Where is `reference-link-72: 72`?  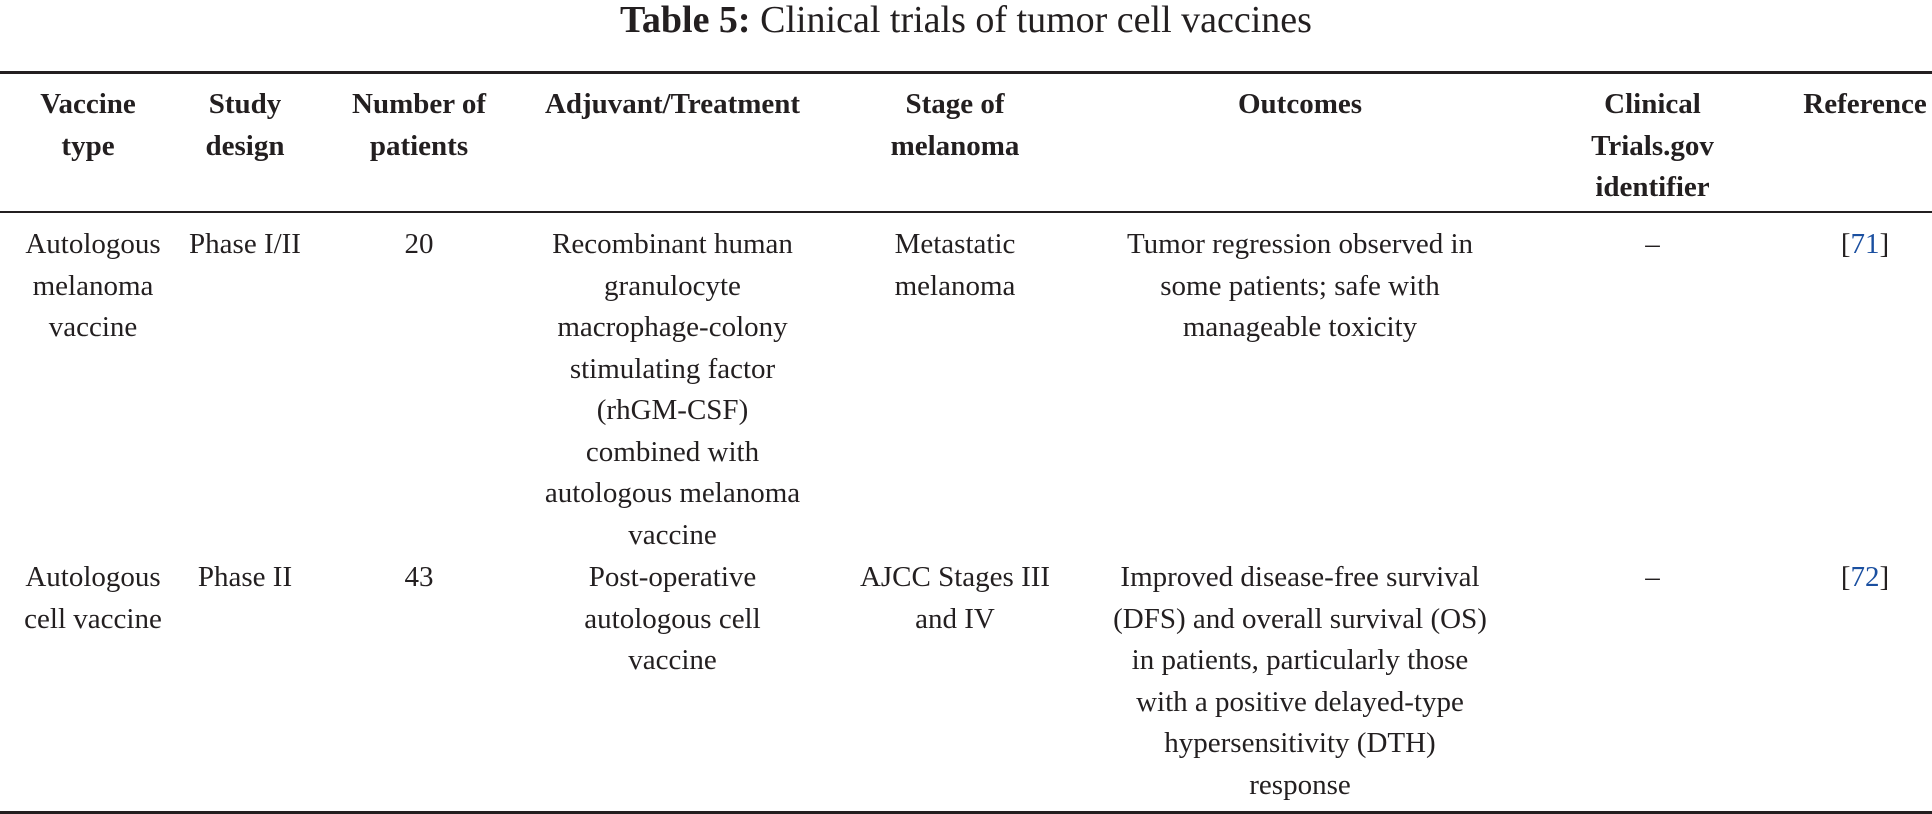 reference-link-72: 72 is located at coordinates (1865, 577).